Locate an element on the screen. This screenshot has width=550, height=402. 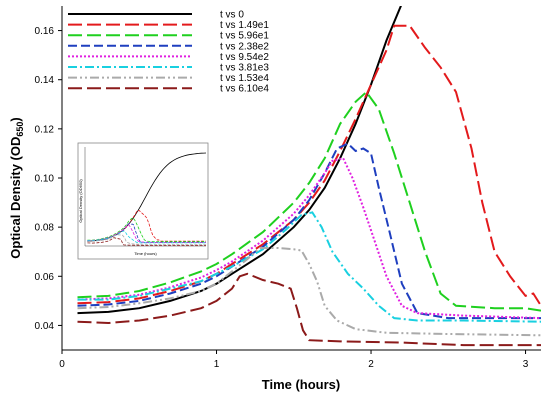
legend-label-4: t vs 9.54e2 is located at coordinates (244, 57).